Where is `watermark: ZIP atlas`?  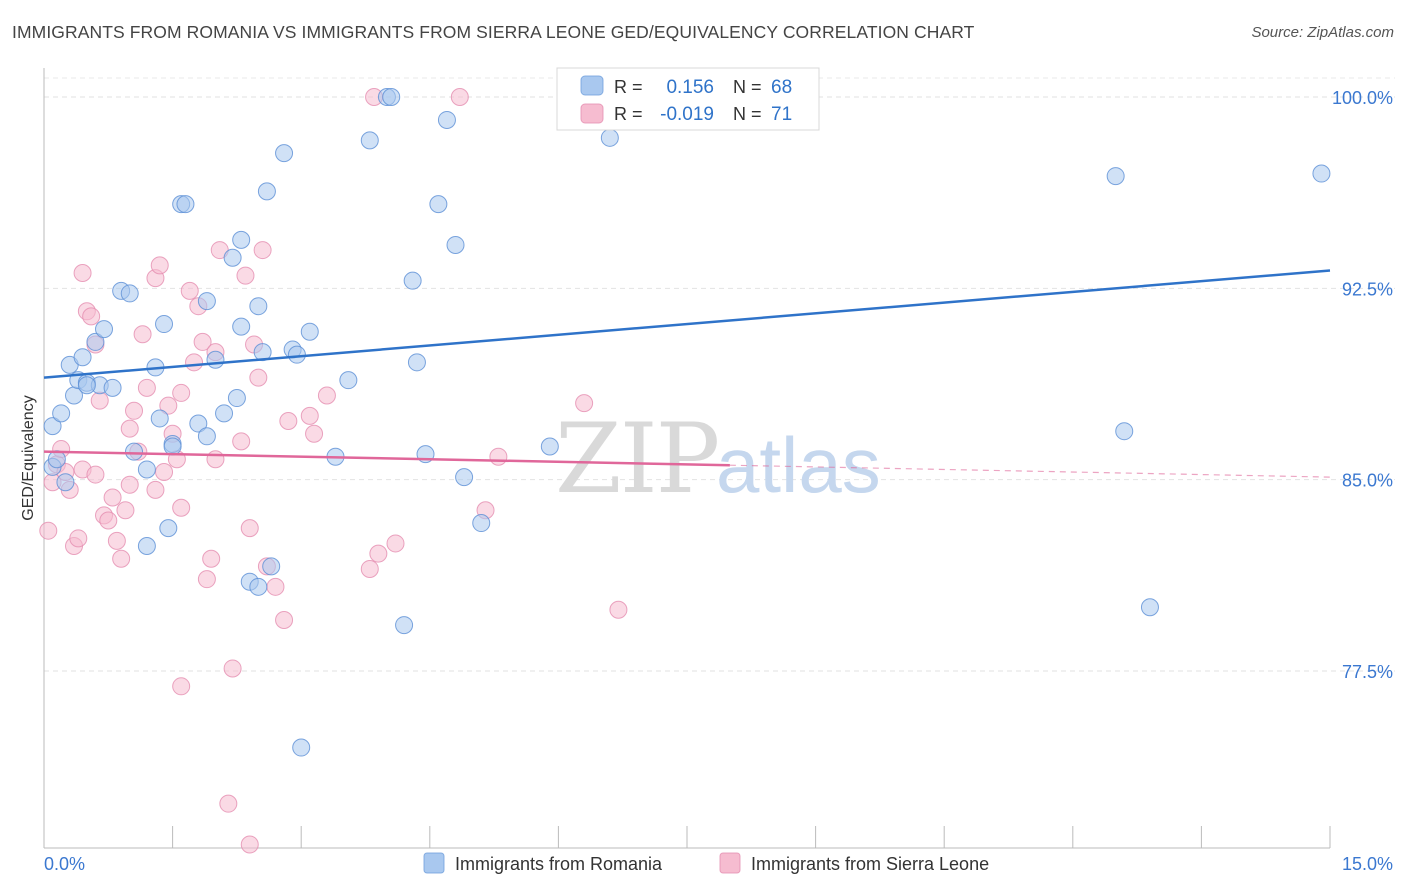 watermark: ZIP atlas is located at coordinates (718, 459).